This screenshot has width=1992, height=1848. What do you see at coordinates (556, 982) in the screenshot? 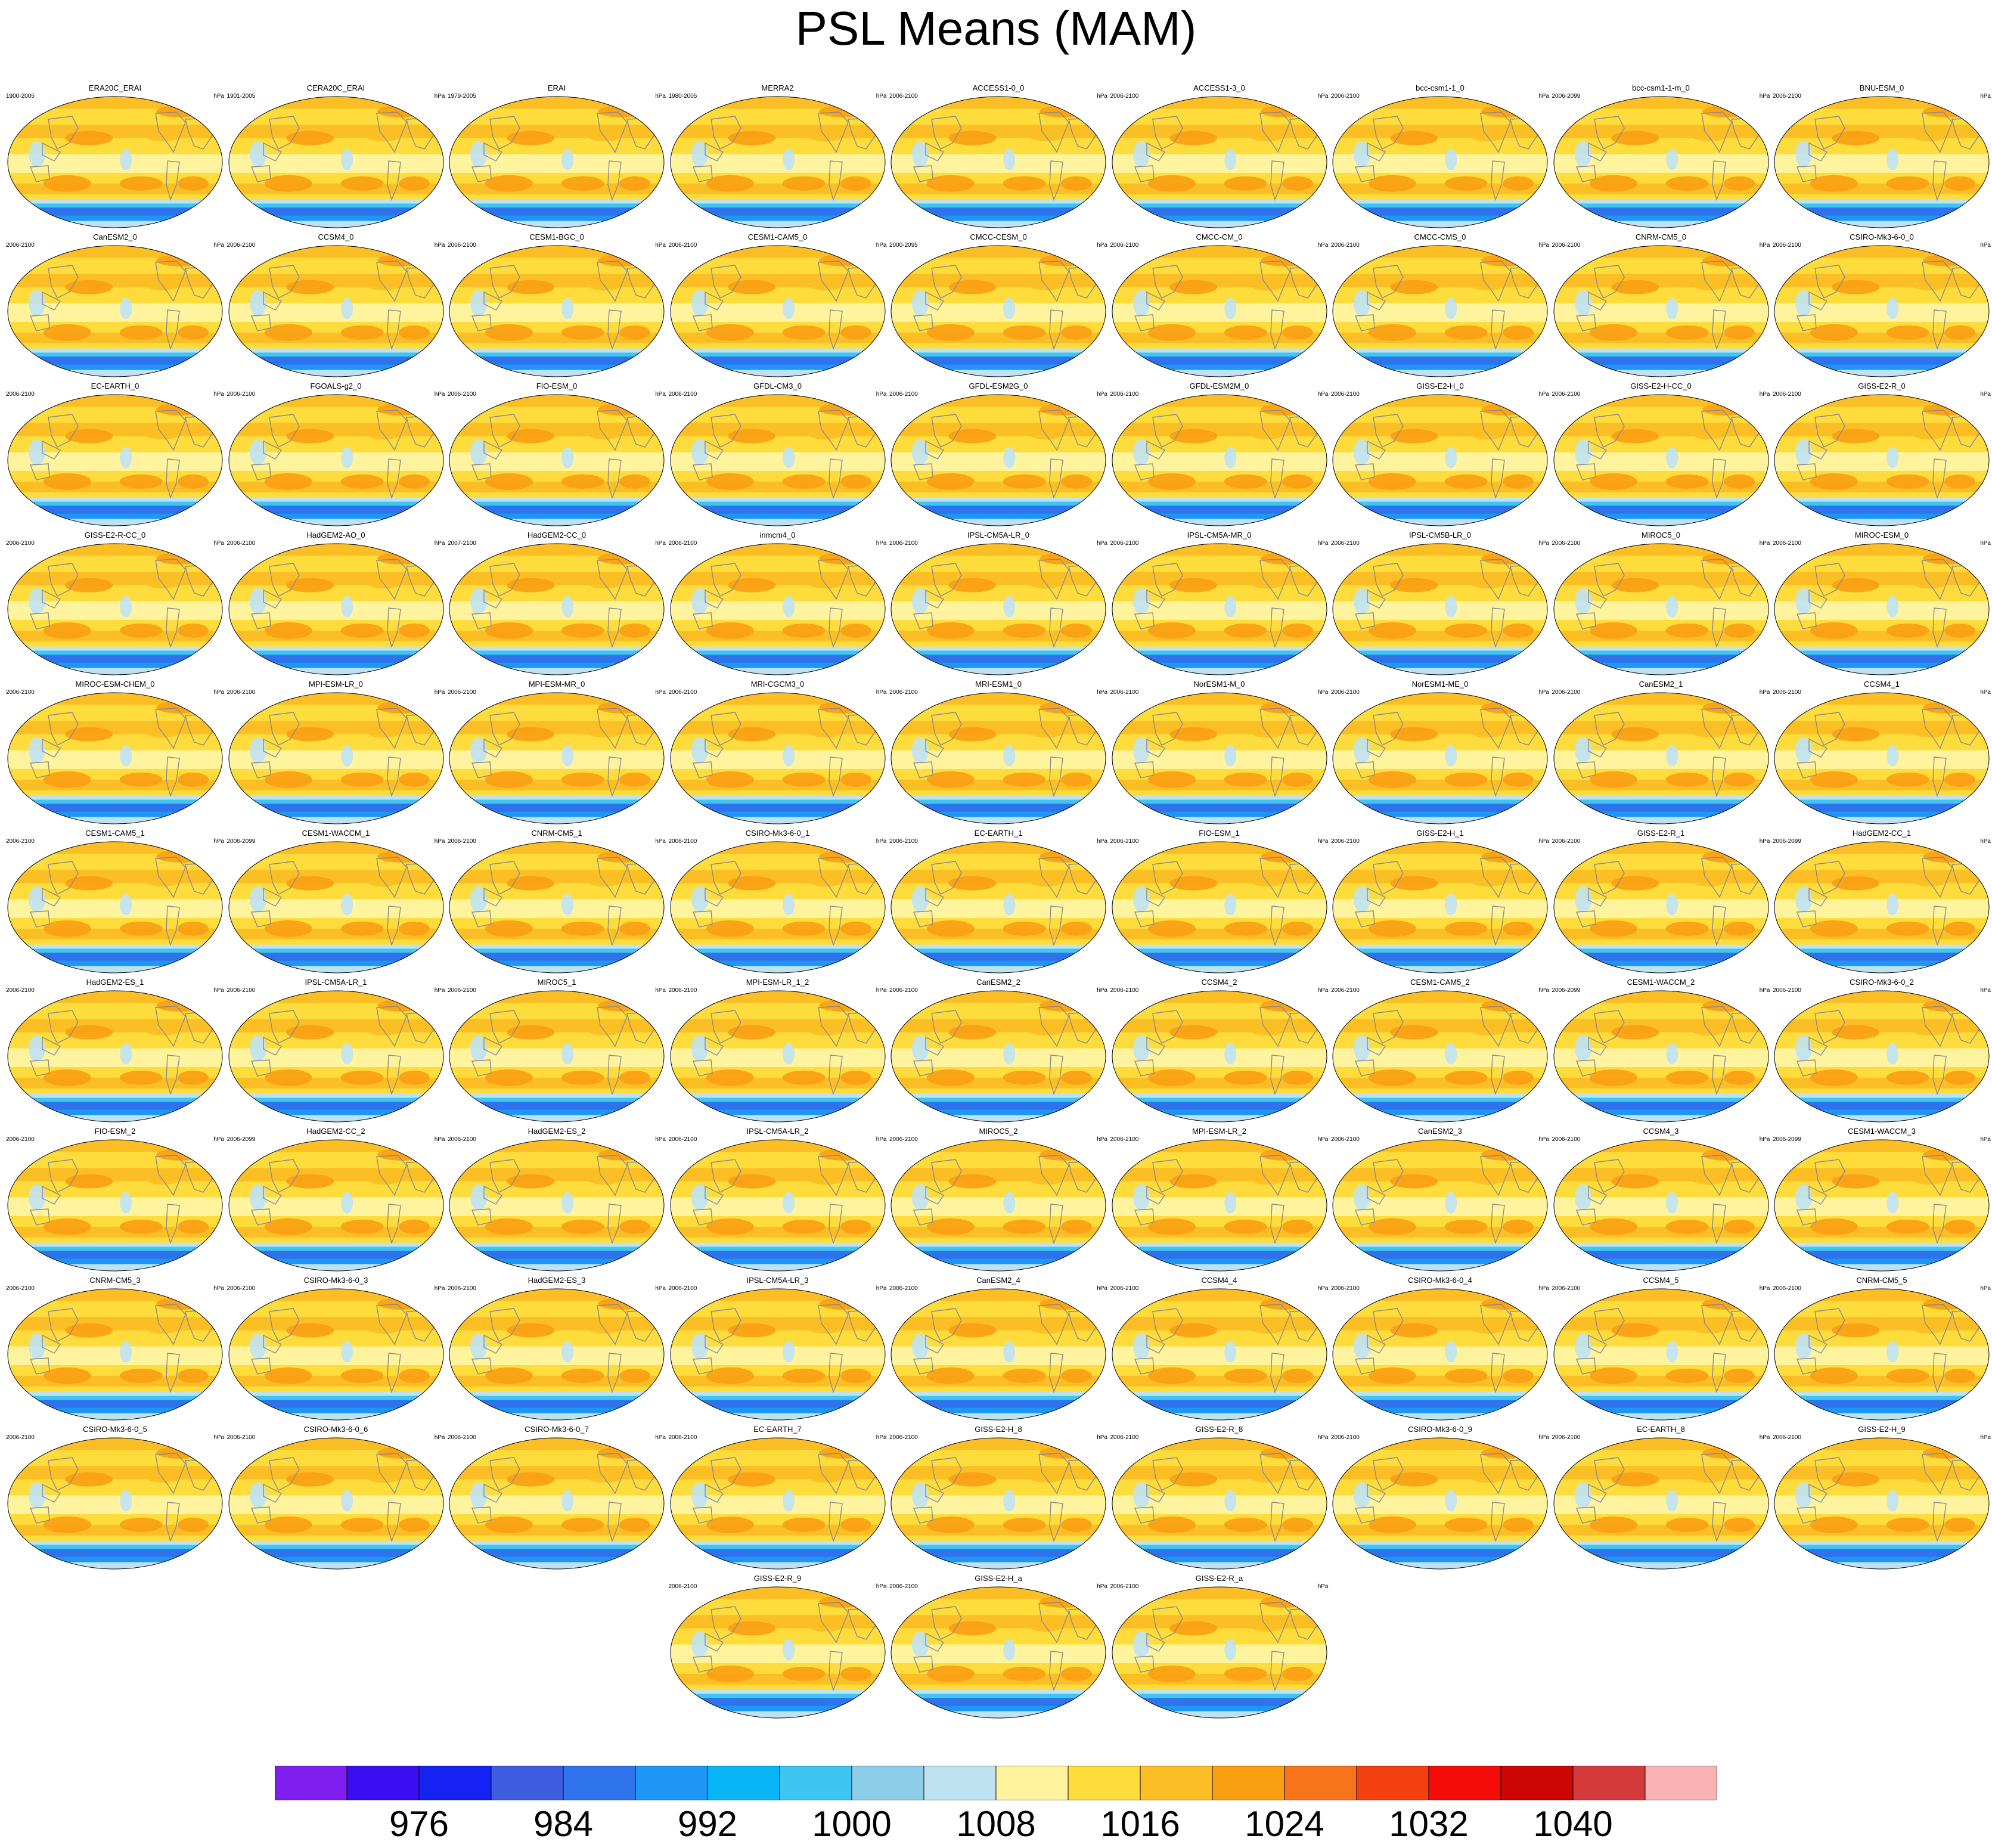
I see `panel-title: MIROC5_1` at bounding box center [556, 982].